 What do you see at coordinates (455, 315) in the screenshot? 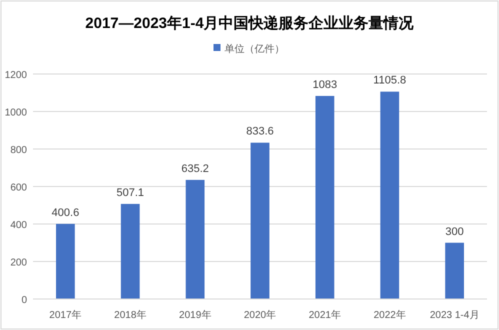
I see `xtick: 2023 1-4月` at bounding box center [455, 315].